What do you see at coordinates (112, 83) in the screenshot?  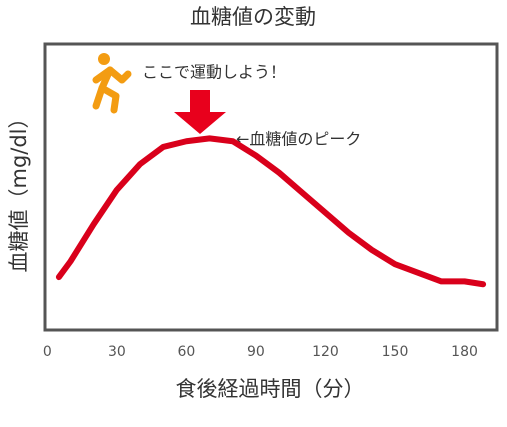 I see `runner-icon` at bounding box center [112, 83].